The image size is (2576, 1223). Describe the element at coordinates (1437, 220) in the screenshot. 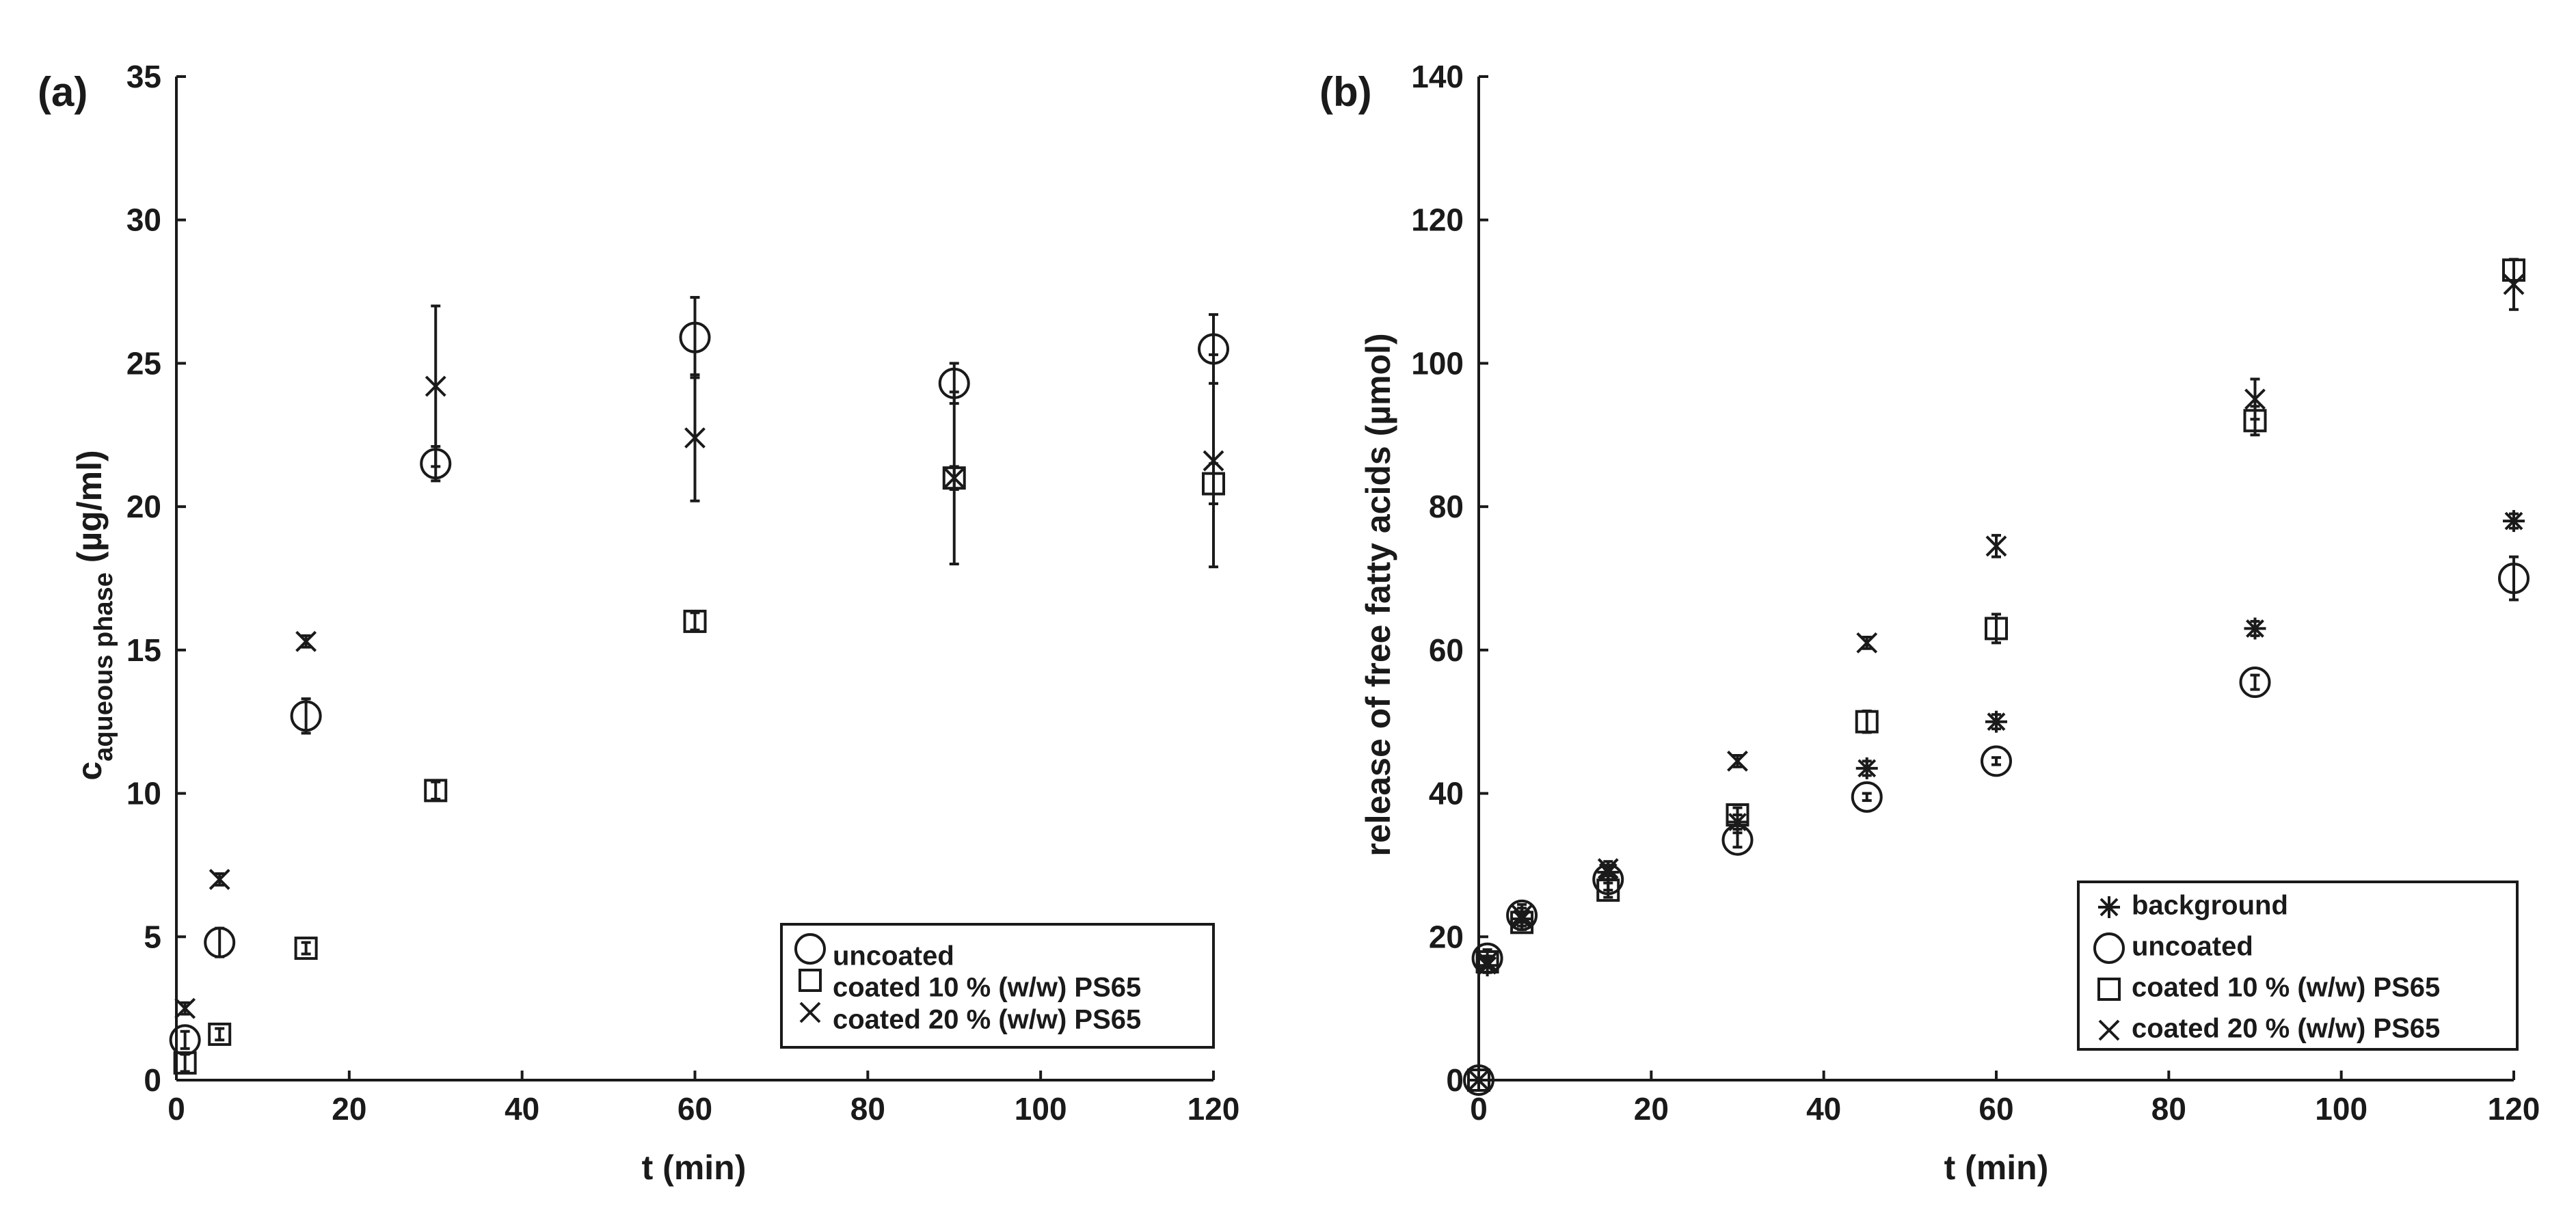

I see `panel-b-y-tick-label: 120` at that location.